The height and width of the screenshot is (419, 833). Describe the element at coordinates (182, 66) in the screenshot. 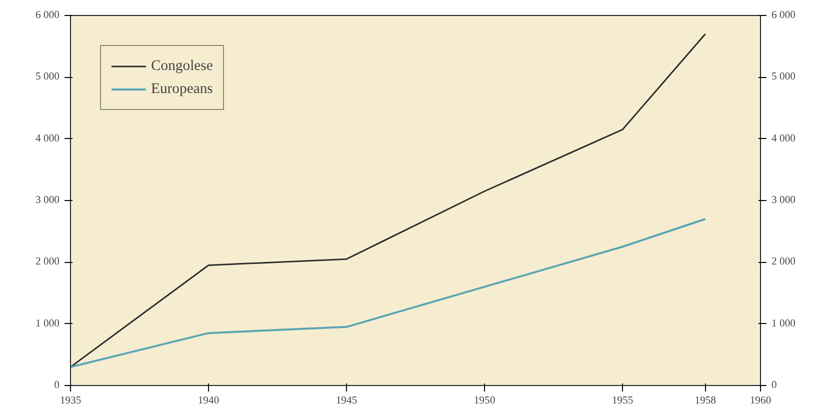

I see `legend-label: Congolese` at that location.